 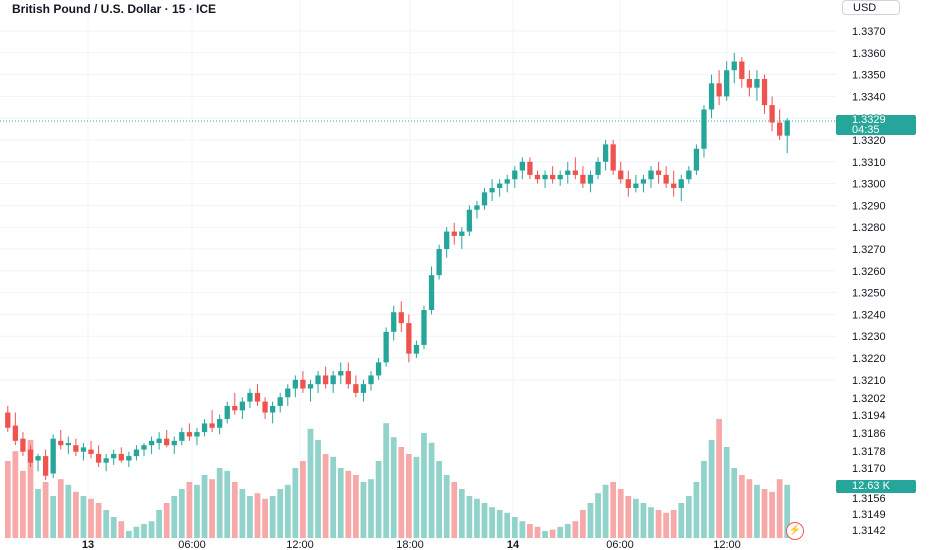 What do you see at coordinates (869, 337) in the screenshot?
I see `price-tick-label: 1.3230` at bounding box center [869, 337].